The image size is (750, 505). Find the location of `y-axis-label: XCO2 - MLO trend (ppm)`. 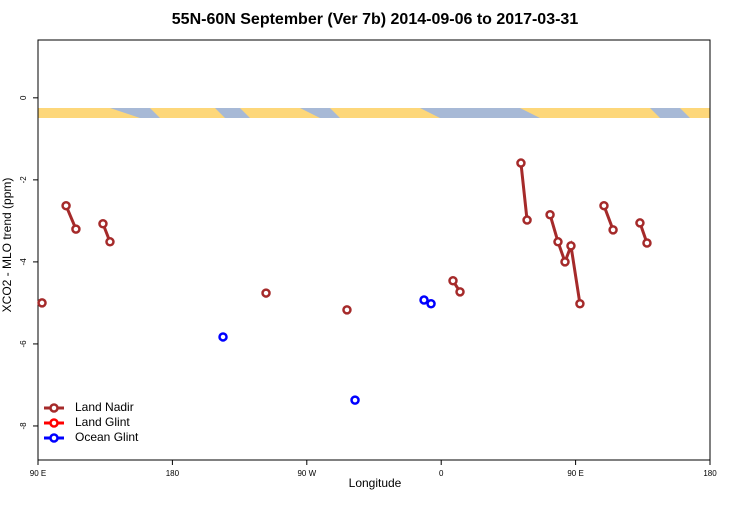

y-axis-label: XCO2 - MLO trend (ppm) is located at coordinates (7, 245).